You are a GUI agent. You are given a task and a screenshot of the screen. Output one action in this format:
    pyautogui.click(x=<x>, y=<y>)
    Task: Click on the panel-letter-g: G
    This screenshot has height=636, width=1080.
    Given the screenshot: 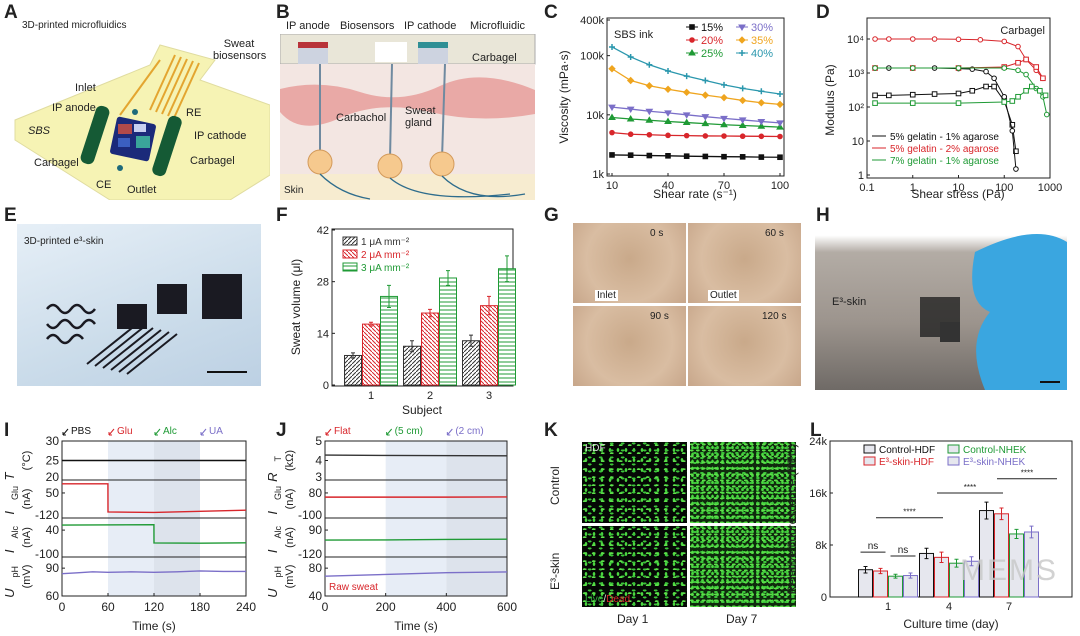 What is the action you would take?
    pyautogui.click(x=551, y=215)
    